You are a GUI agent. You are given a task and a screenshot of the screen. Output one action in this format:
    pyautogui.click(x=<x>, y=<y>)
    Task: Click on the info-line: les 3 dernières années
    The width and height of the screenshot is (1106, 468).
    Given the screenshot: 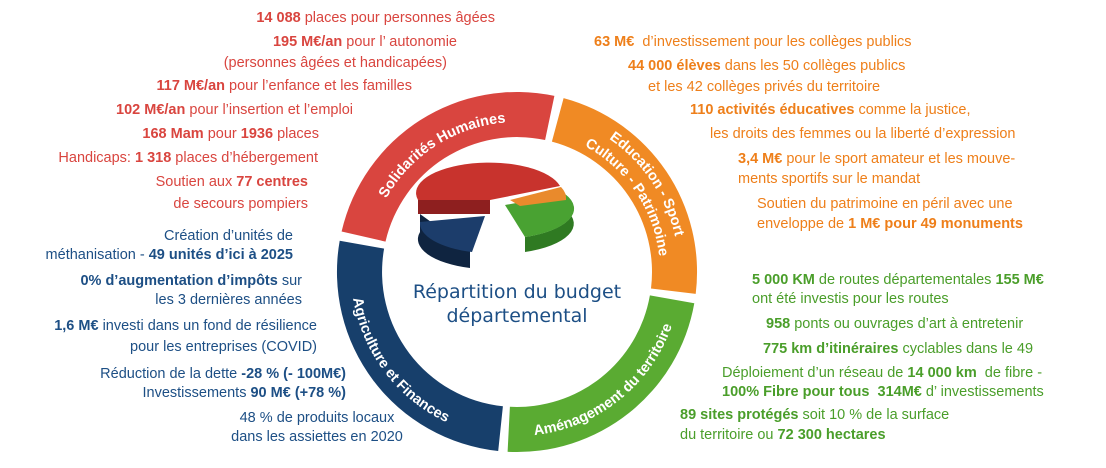 What is the action you would take?
    pyautogui.click(x=228, y=300)
    